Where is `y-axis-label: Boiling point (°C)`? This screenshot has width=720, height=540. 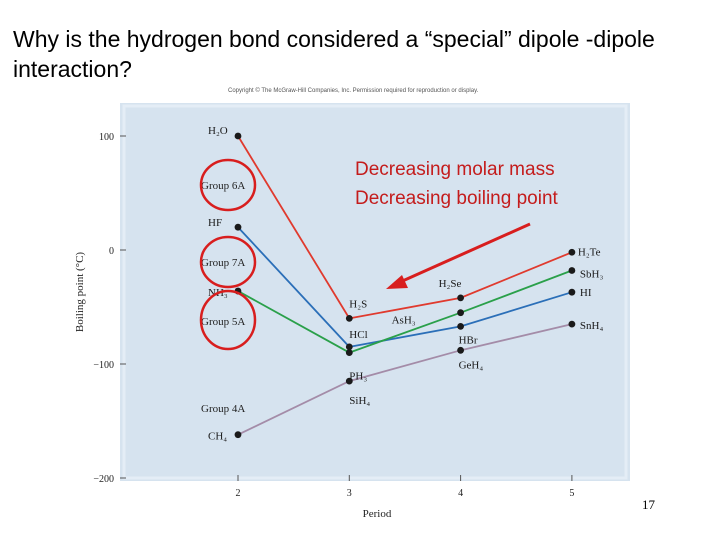
y-axis-label: Boiling point (°C) is located at coordinates (80, 292).